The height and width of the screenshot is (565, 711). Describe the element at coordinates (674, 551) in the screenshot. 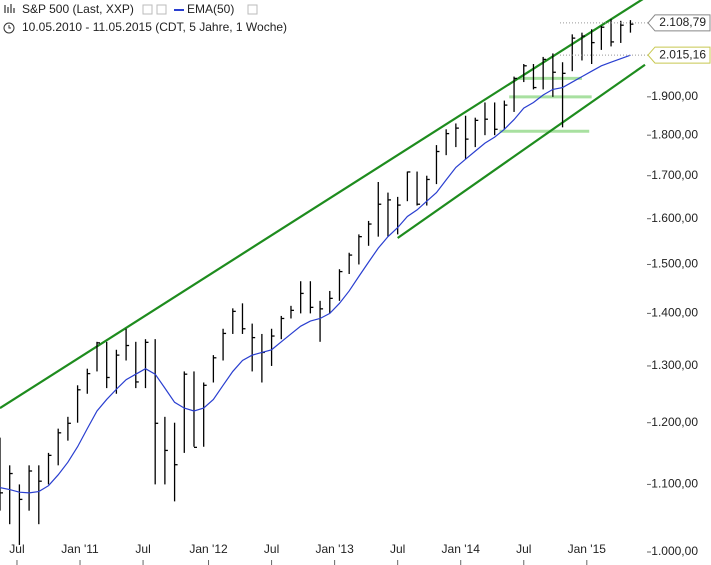

I see `y-tick-label: 1.000,00` at that location.